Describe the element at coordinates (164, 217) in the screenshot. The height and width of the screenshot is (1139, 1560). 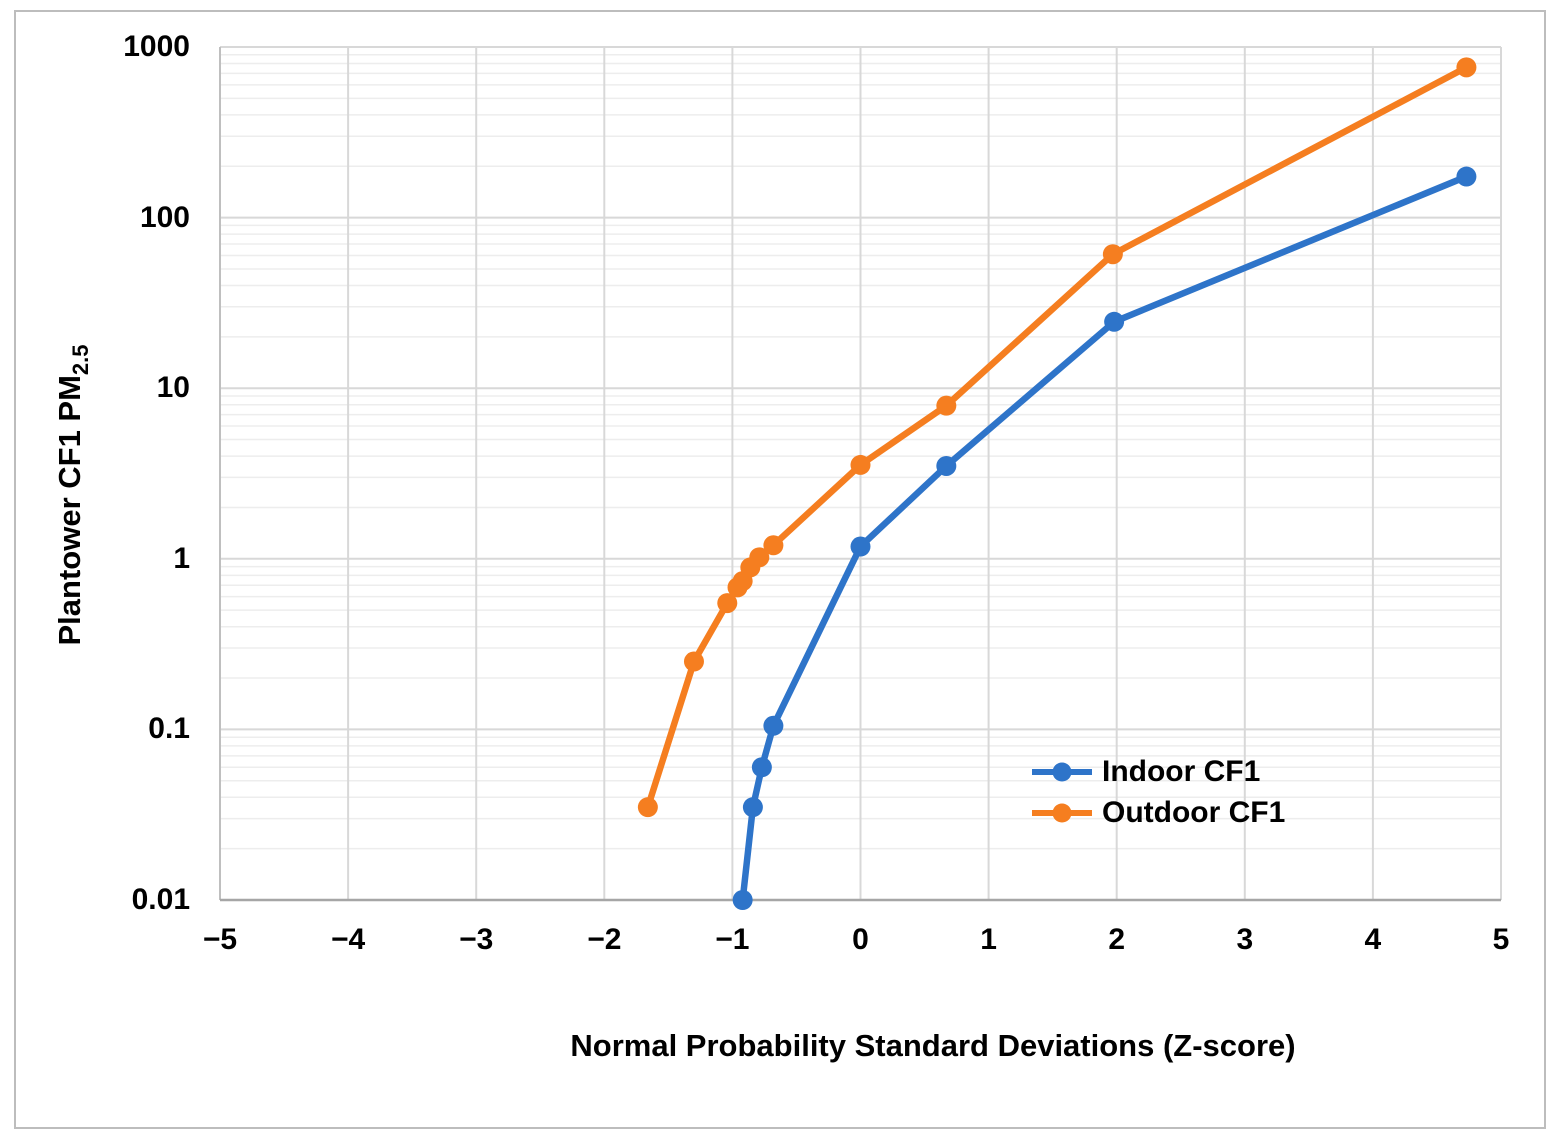
I see `y-tick-label: 100` at that location.